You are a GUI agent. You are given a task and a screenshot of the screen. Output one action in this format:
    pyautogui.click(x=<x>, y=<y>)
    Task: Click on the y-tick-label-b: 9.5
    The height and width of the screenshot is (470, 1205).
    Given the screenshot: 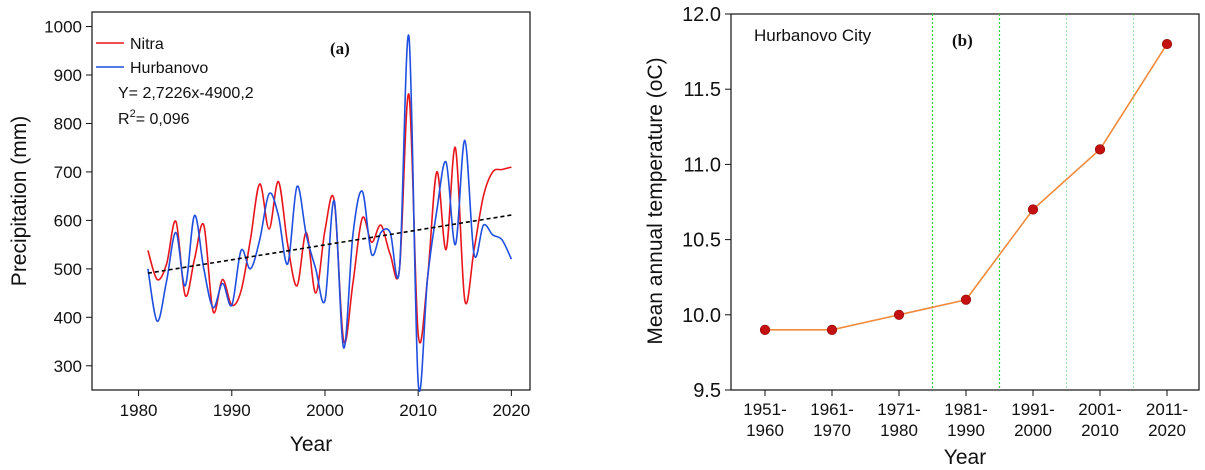 What is the action you would take?
    pyautogui.click(x=707, y=391)
    